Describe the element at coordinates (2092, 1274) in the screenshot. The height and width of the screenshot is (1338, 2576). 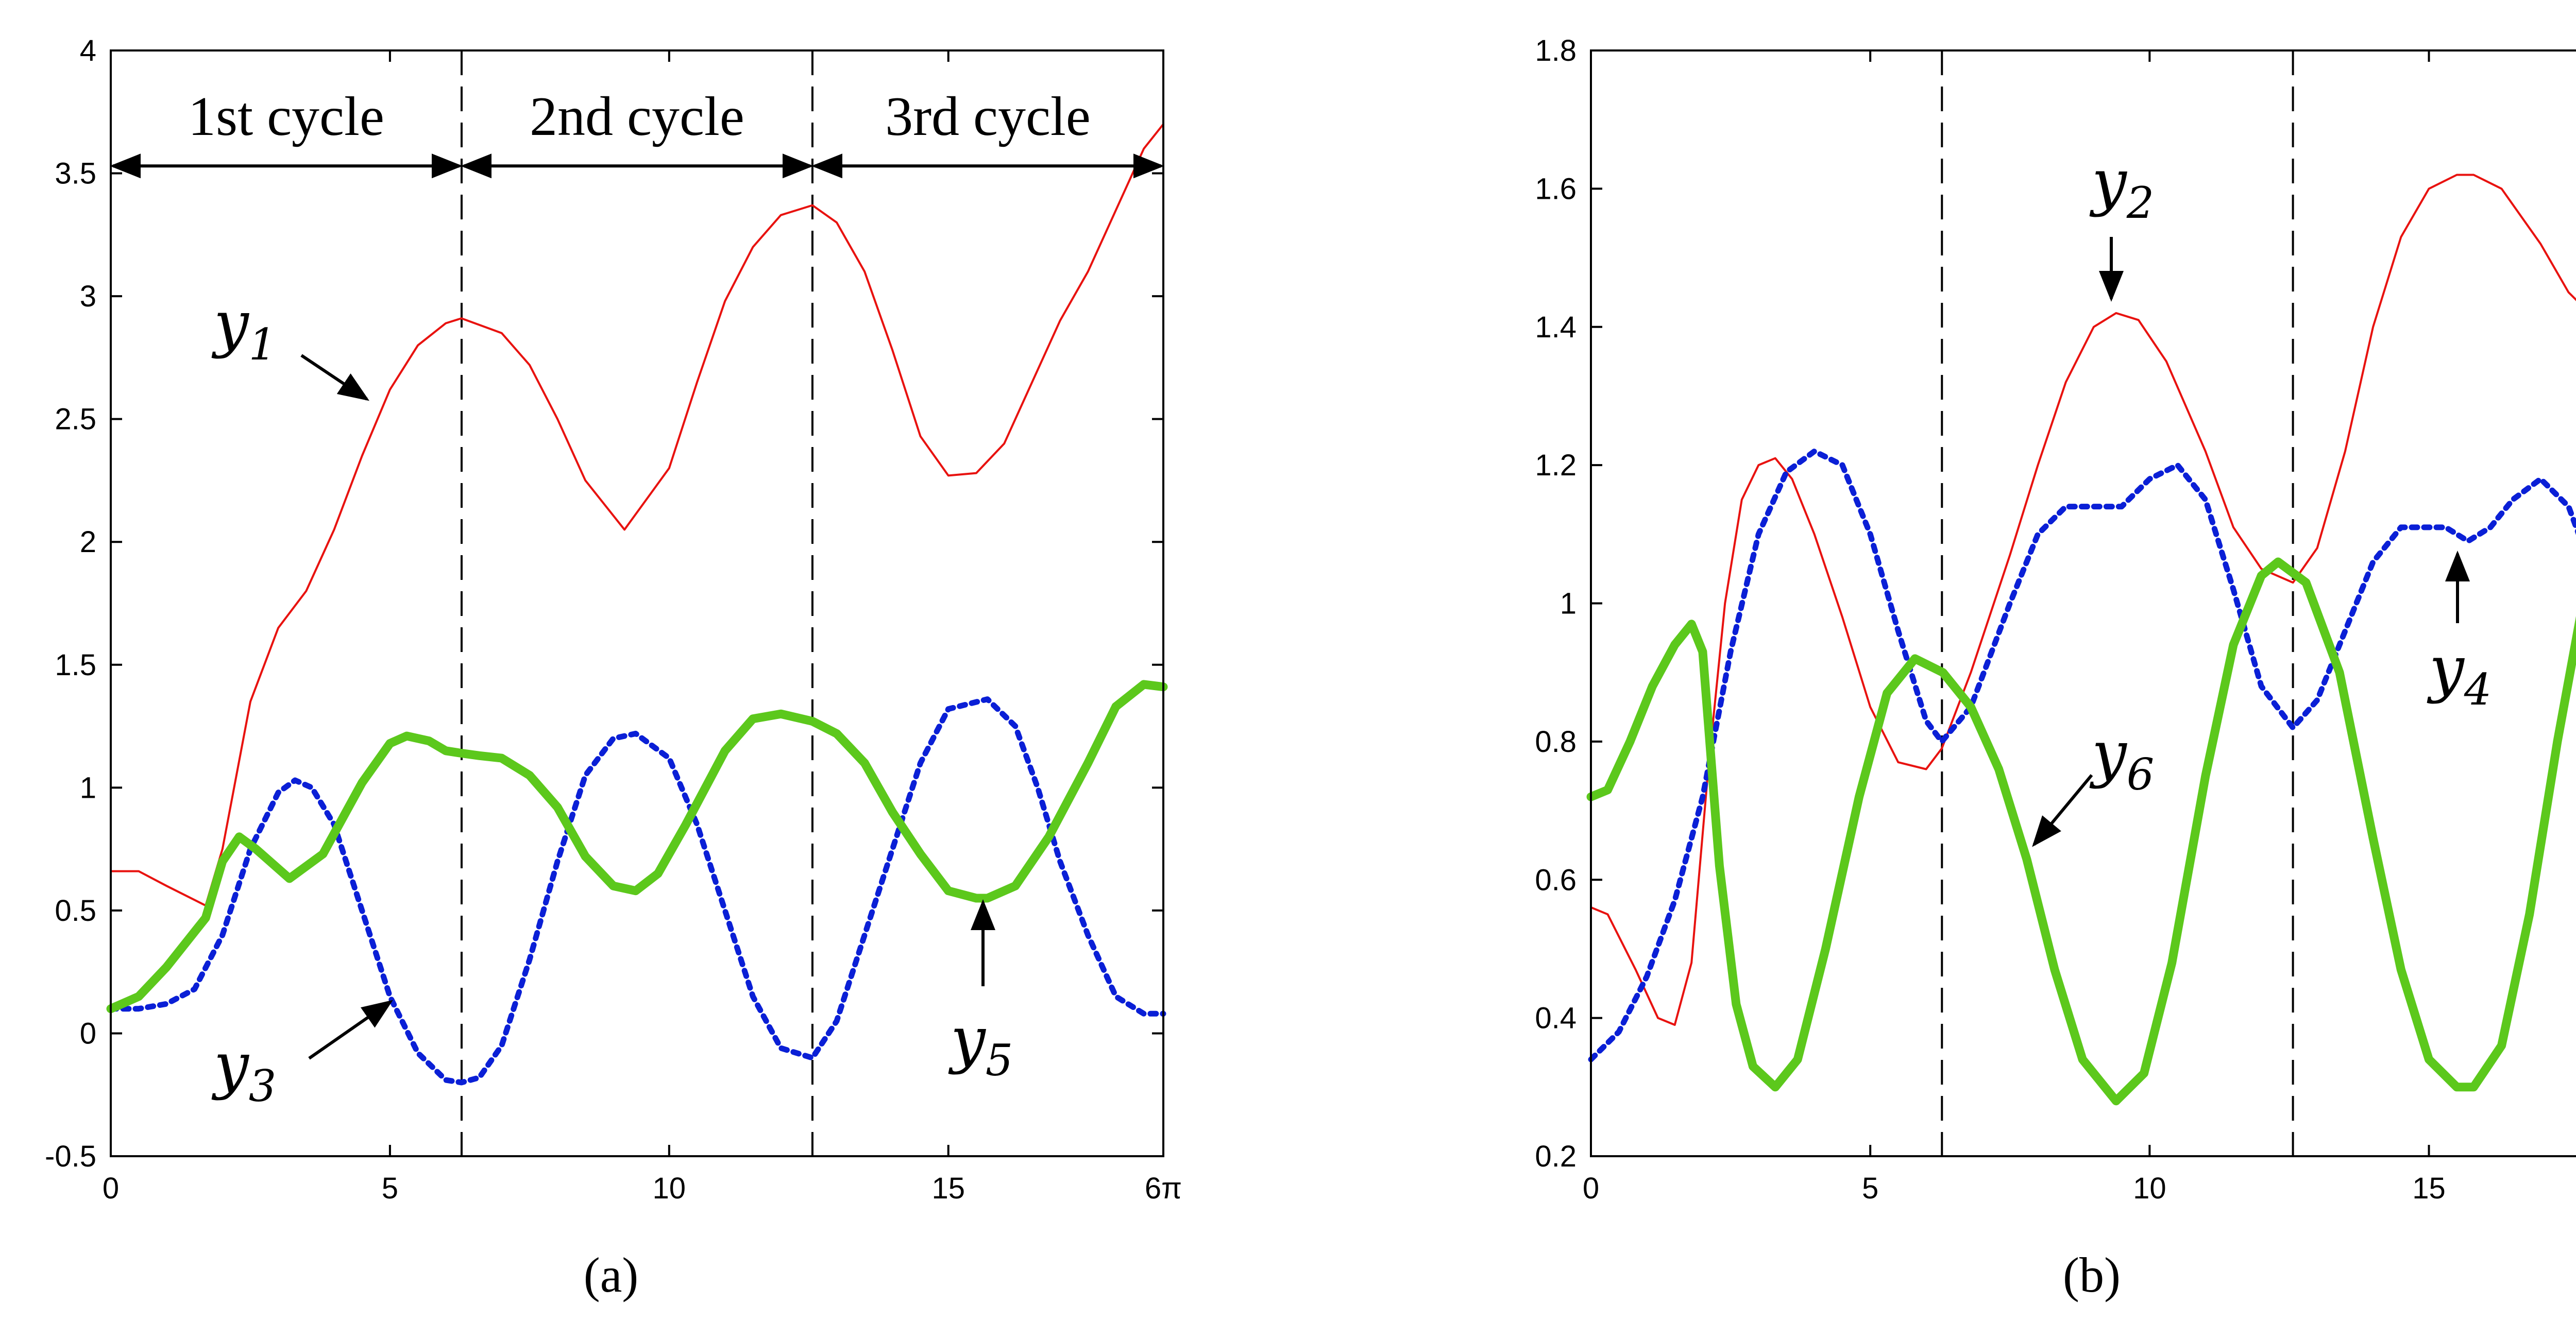
I see `panel-b-caption: (b)` at that location.